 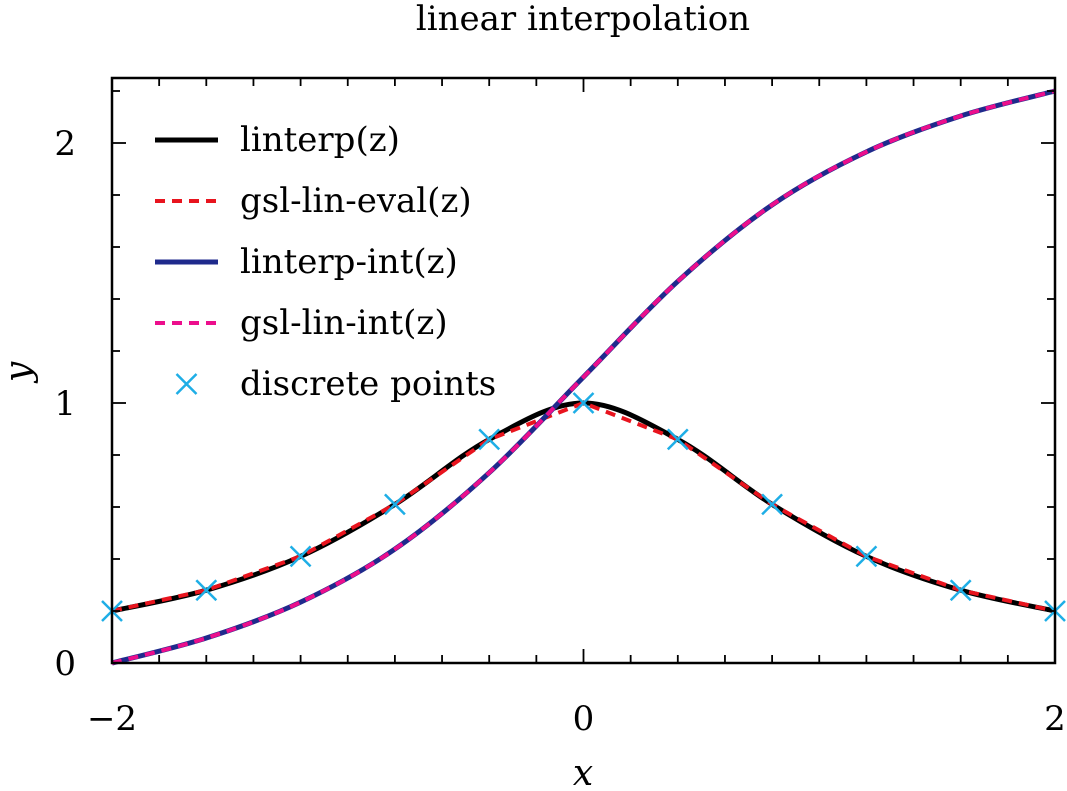 What do you see at coordinates (186, 384) in the screenshot?
I see `legend-marker` at bounding box center [186, 384].